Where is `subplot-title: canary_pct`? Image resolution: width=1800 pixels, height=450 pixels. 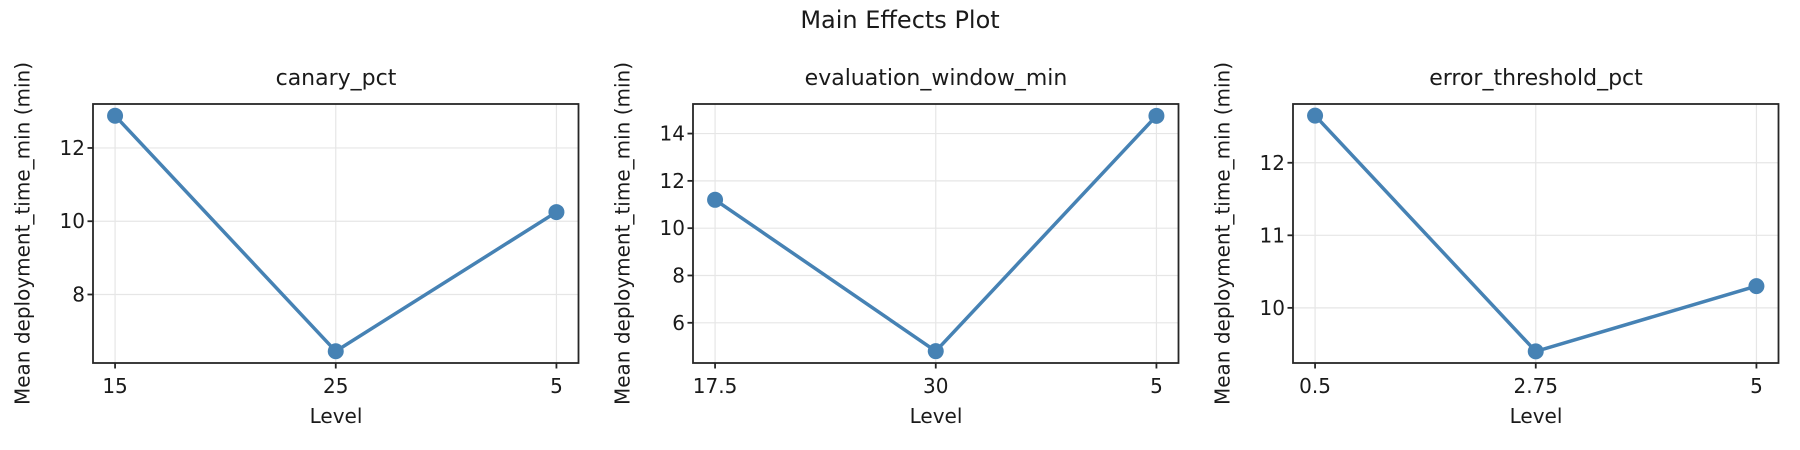 subplot-title: canary_pct is located at coordinates (336, 78).